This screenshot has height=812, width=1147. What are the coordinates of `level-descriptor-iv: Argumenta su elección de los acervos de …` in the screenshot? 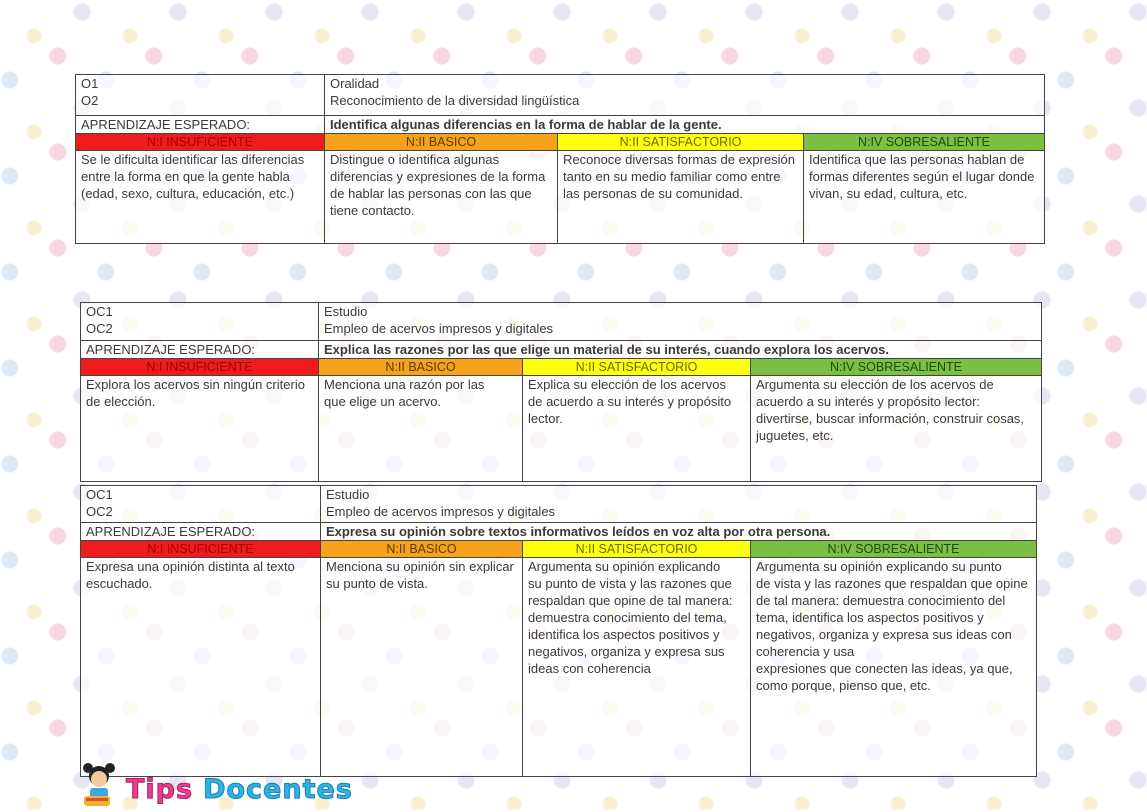 It's located at (896, 428).